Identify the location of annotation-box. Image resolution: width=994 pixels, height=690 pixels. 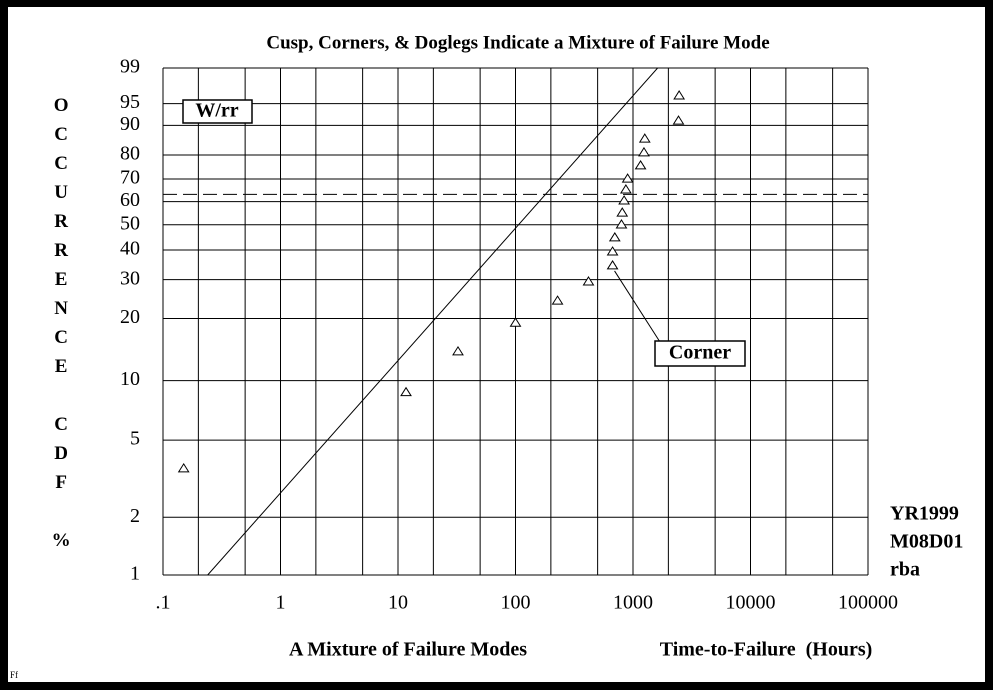
(700, 353).